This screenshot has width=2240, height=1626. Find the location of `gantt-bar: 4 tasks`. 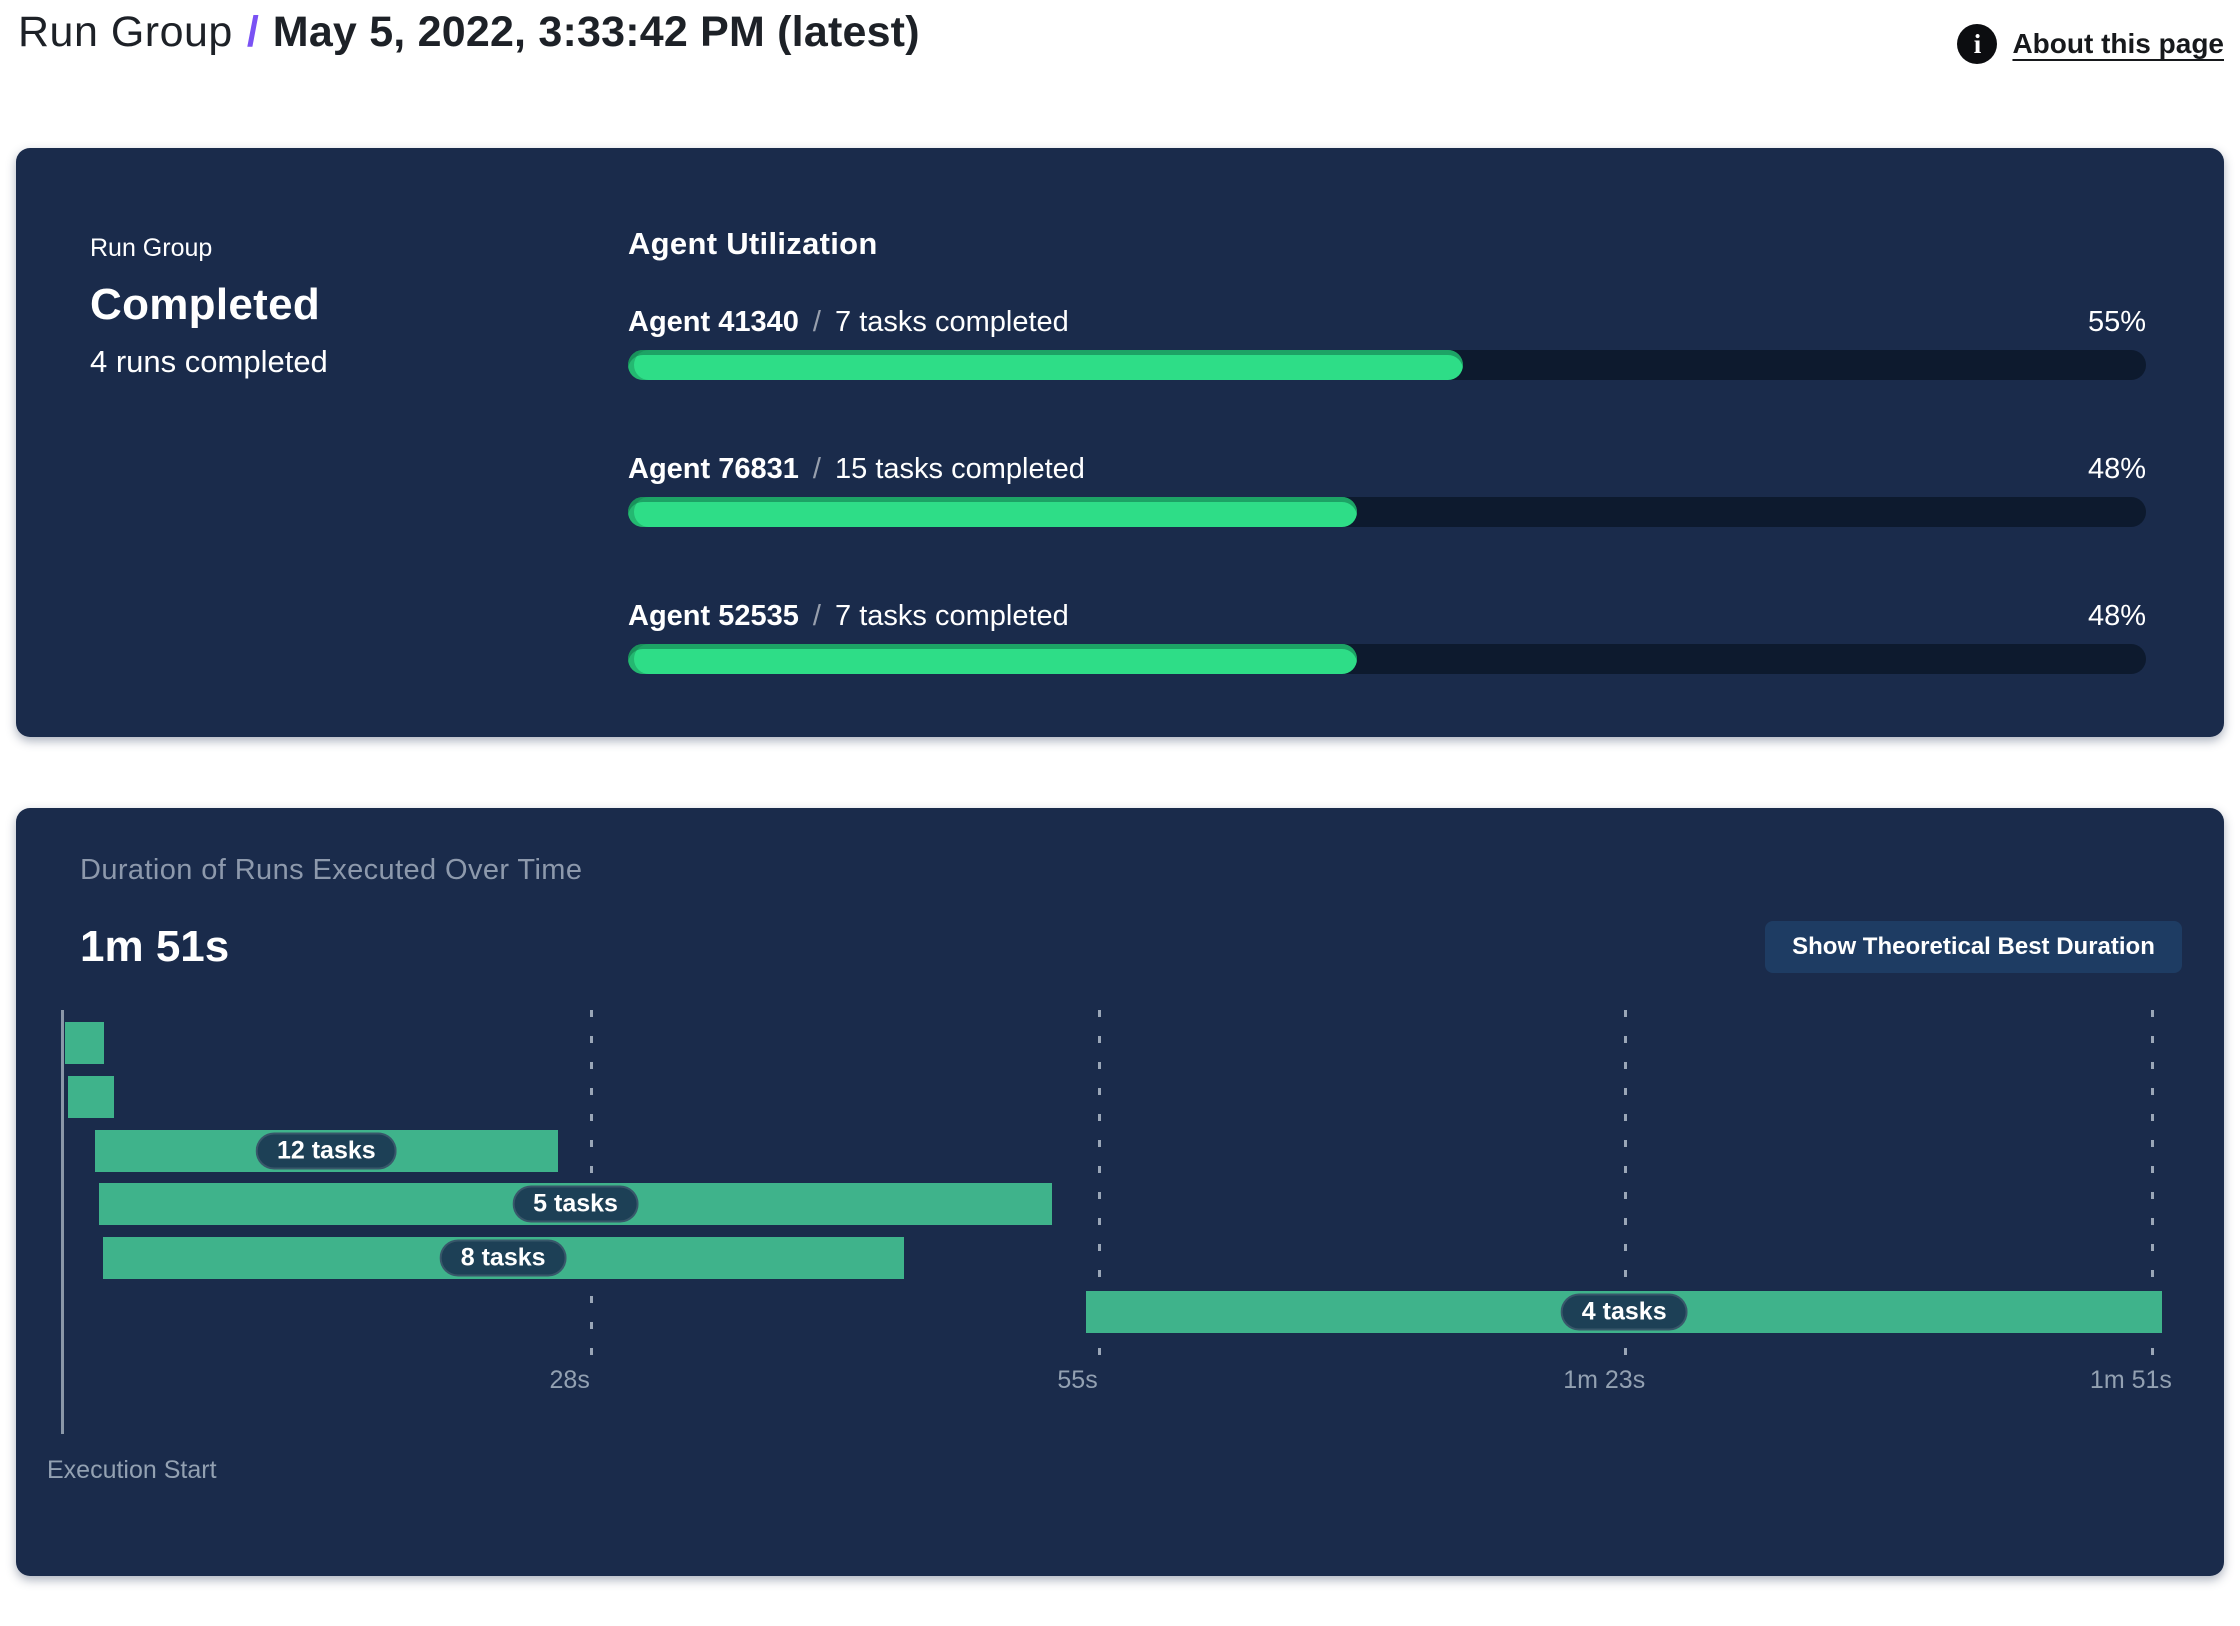

gantt-bar: 4 tasks is located at coordinates (1624, 1312).